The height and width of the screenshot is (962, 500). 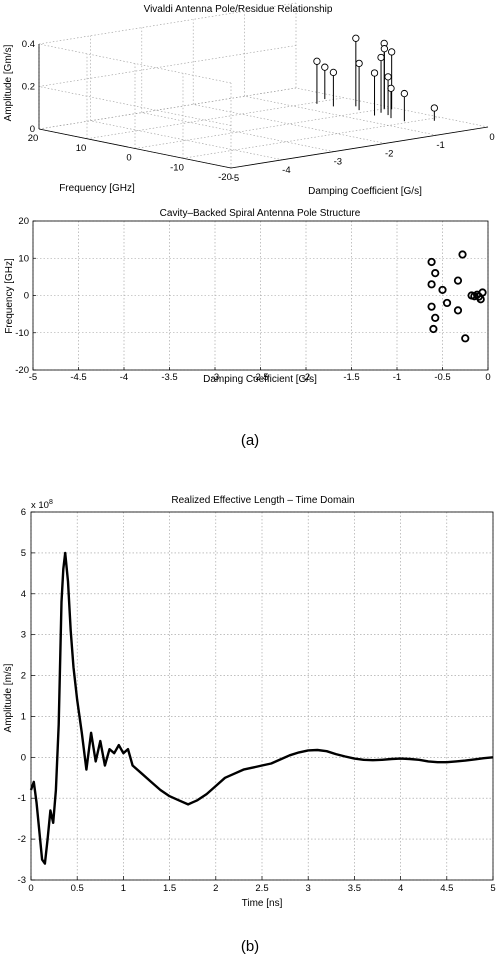 I want to click on x-tick-label: -4, so click(x=286, y=170).